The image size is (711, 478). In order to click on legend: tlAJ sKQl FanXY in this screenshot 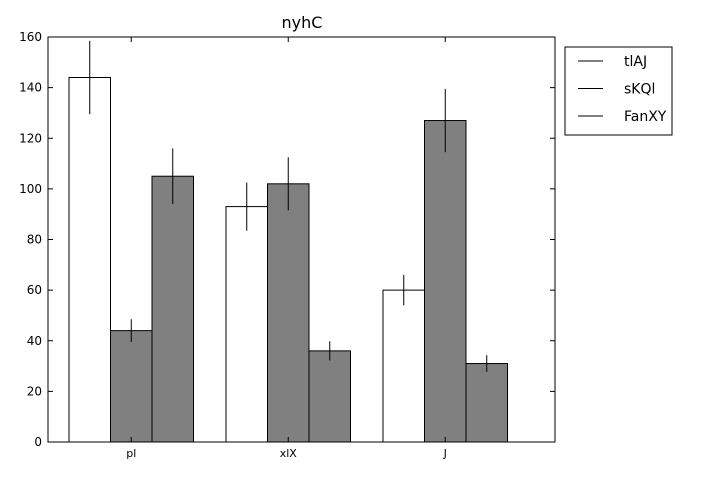, I will do `click(618, 91)`.